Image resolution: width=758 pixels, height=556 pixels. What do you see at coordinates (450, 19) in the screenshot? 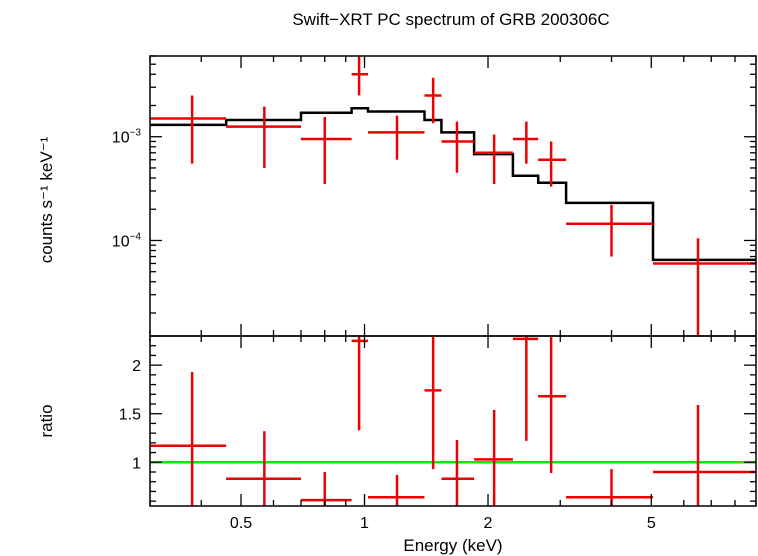
I see `chart-title: Swift−XRT PC spectrum of GRB 200306C` at bounding box center [450, 19].